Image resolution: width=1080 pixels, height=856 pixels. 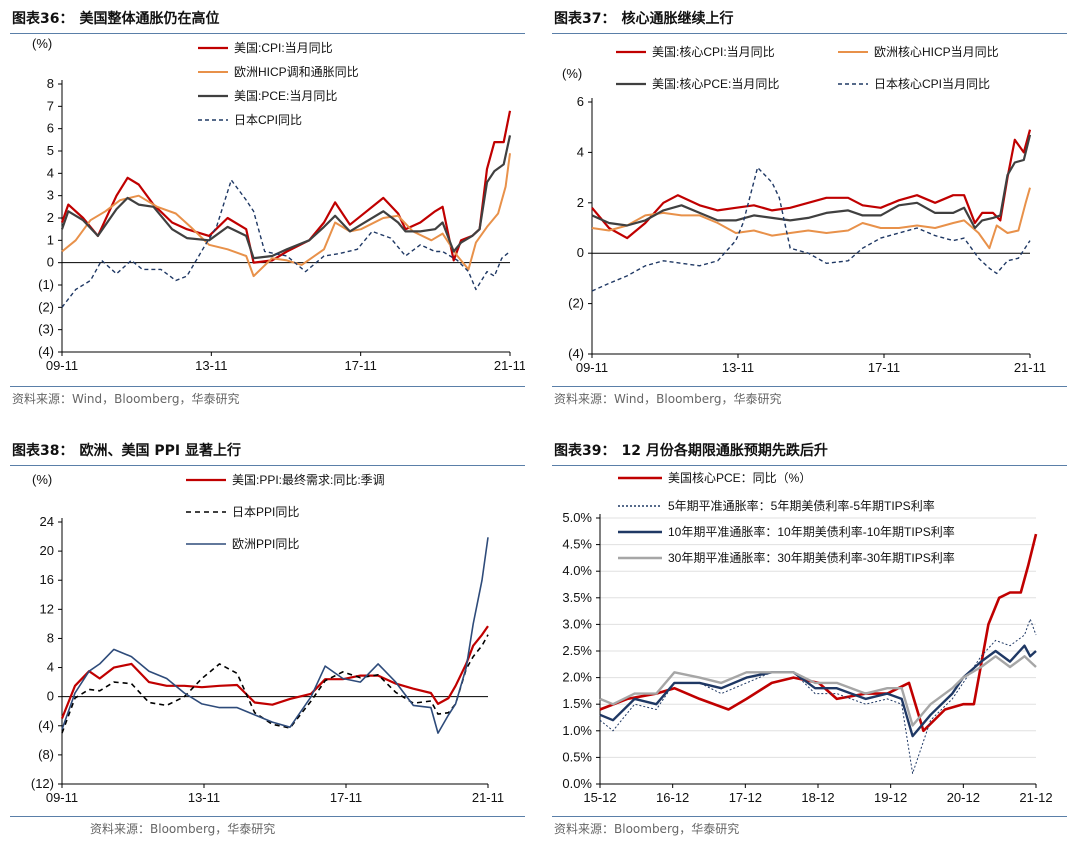 I want to click on x-tick-label: 21-12, so click(x=1035, y=797).